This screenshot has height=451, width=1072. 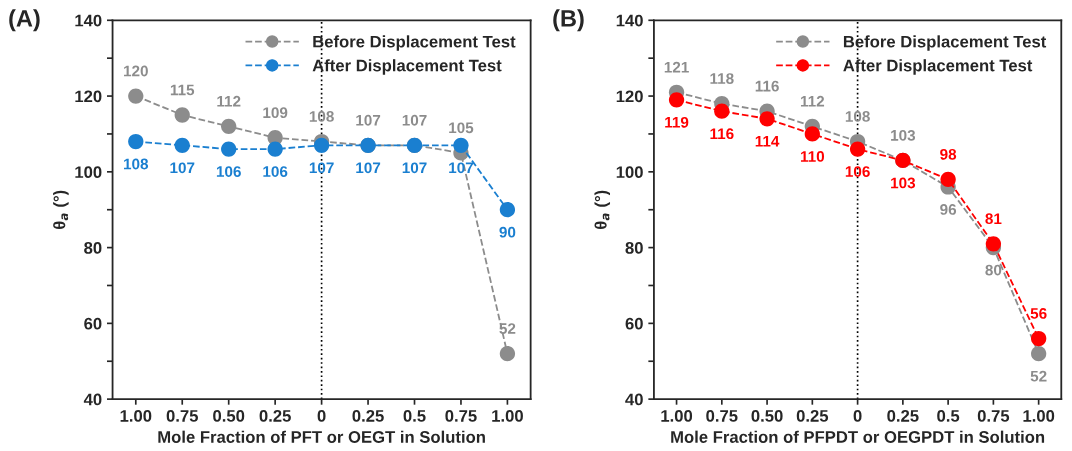 What do you see at coordinates (507, 232) in the screenshot?
I see `data-label: 90` at bounding box center [507, 232].